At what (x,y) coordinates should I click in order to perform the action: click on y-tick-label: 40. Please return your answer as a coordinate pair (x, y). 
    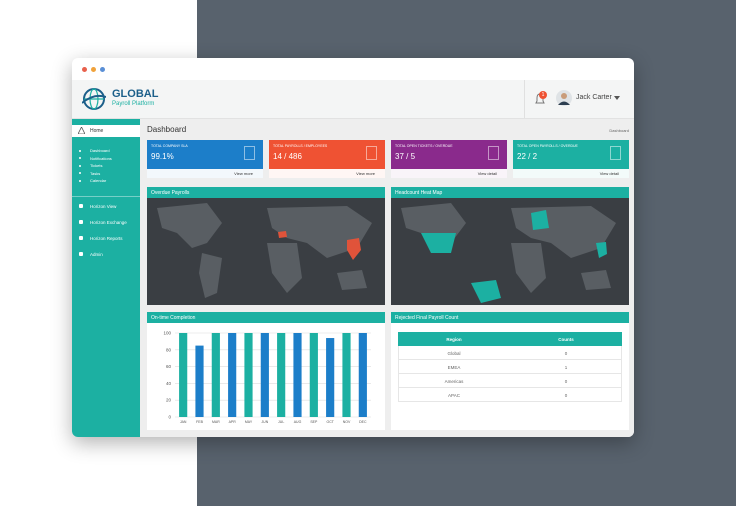
    Looking at the image, I should click on (169, 383).